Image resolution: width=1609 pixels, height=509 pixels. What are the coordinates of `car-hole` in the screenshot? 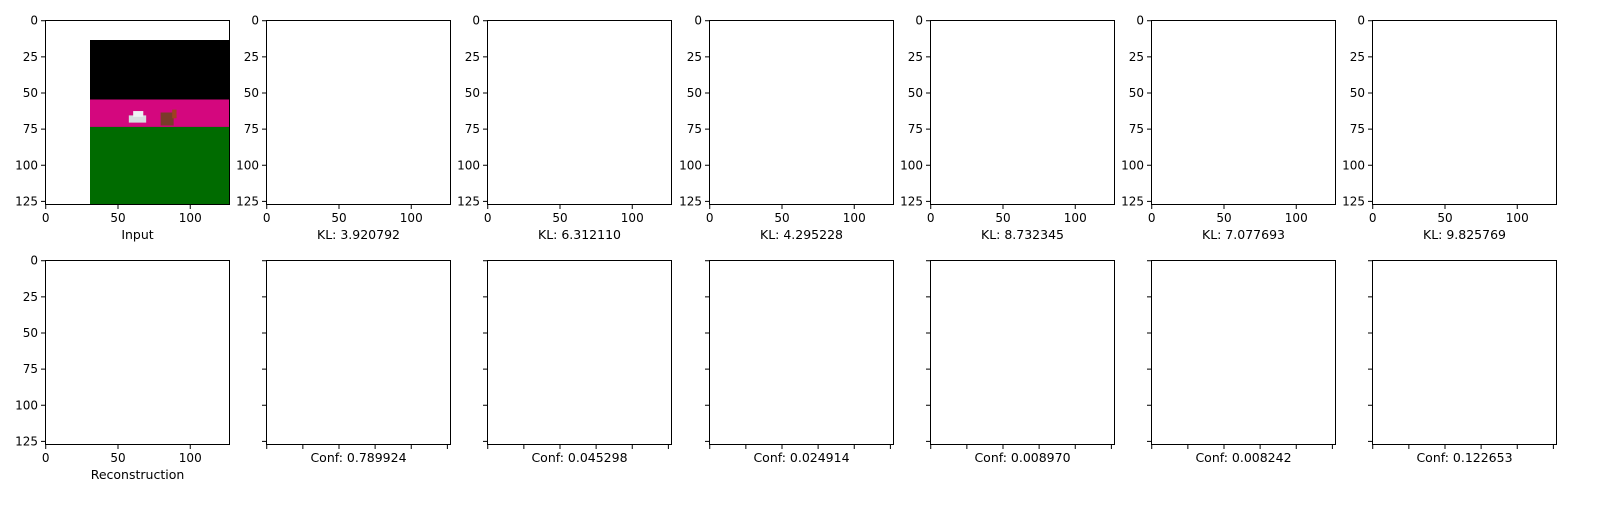 It's located at (584, 117).